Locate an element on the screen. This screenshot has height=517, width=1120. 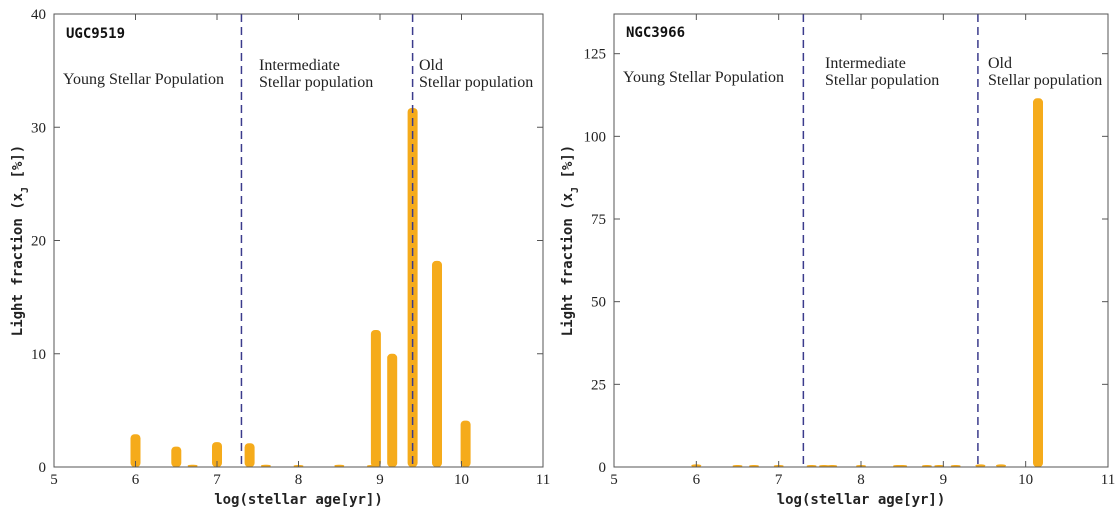
galaxy-label: UGC9519 is located at coordinates (95, 34).